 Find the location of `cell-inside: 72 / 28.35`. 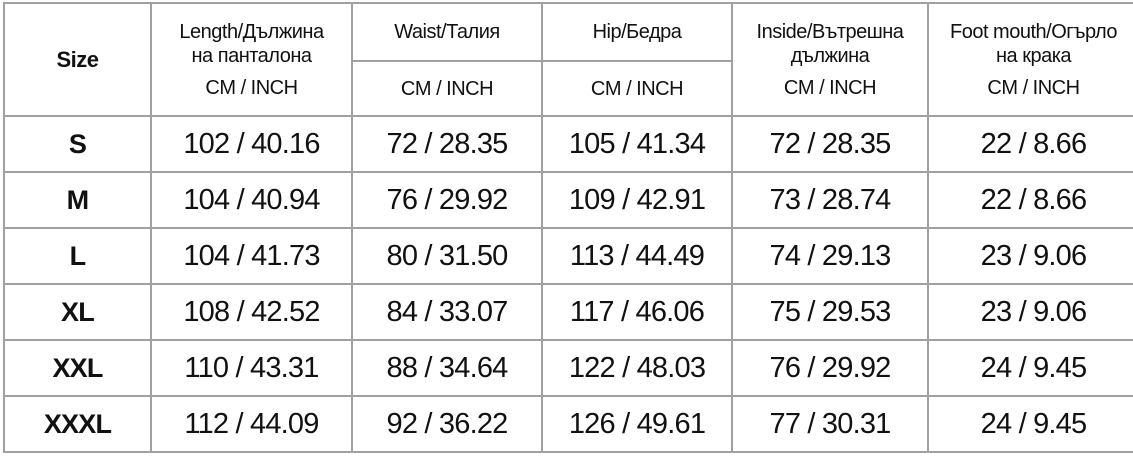

cell-inside: 72 / 28.35 is located at coordinates (830, 144).